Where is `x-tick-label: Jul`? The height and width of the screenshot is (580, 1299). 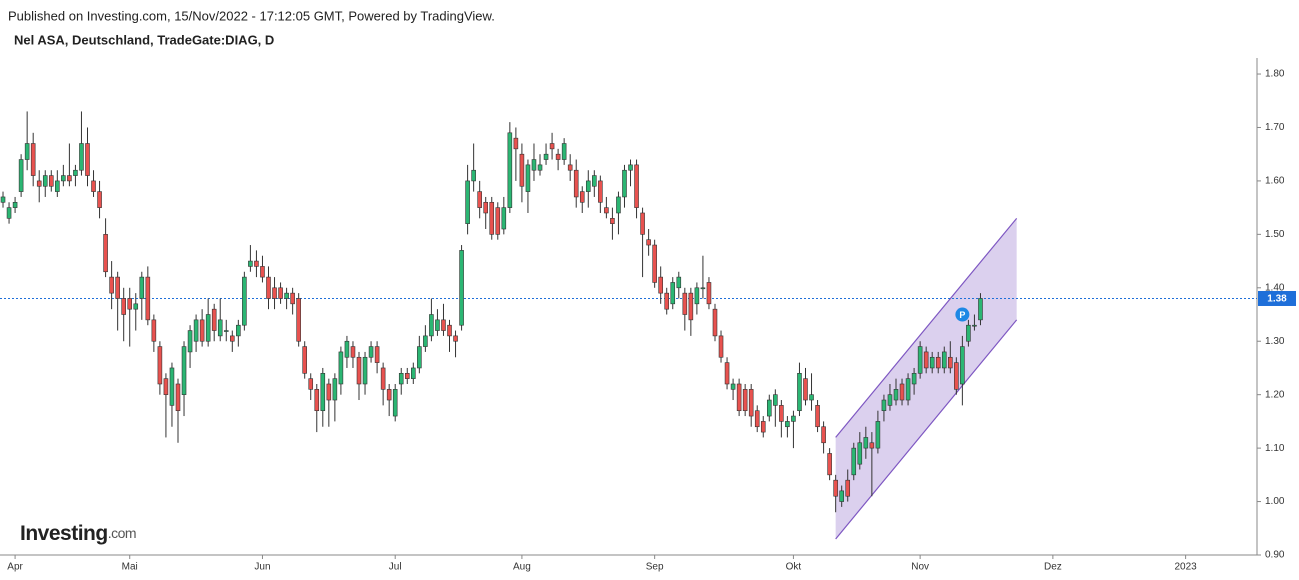 x-tick-label: Jul is located at coordinates (395, 567).